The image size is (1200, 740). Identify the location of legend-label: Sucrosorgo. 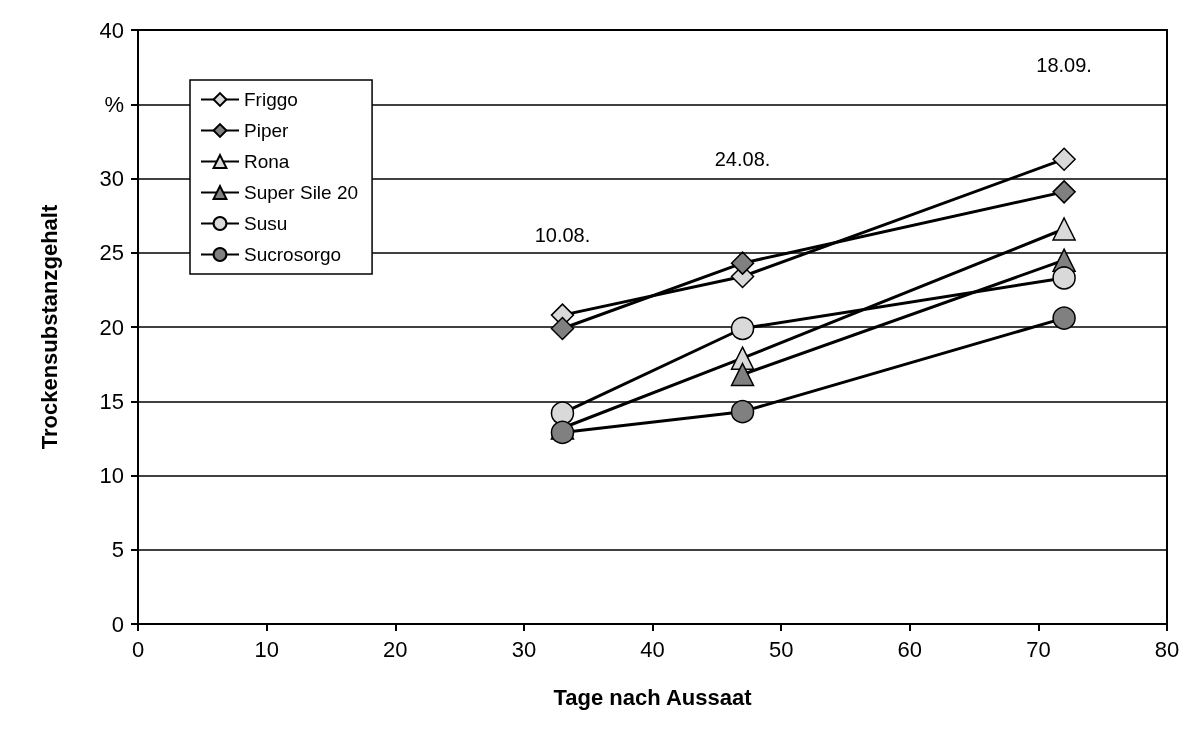
(293, 254).